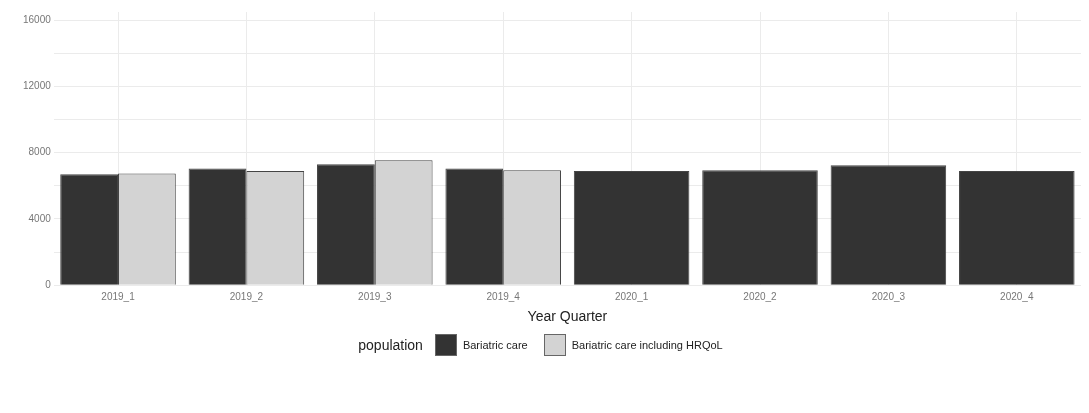 The height and width of the screenshot is (413, 1089). Describe the element at coordinates (40, 152) in the screenshot. I see `y-tick-label: 8000` at that location.